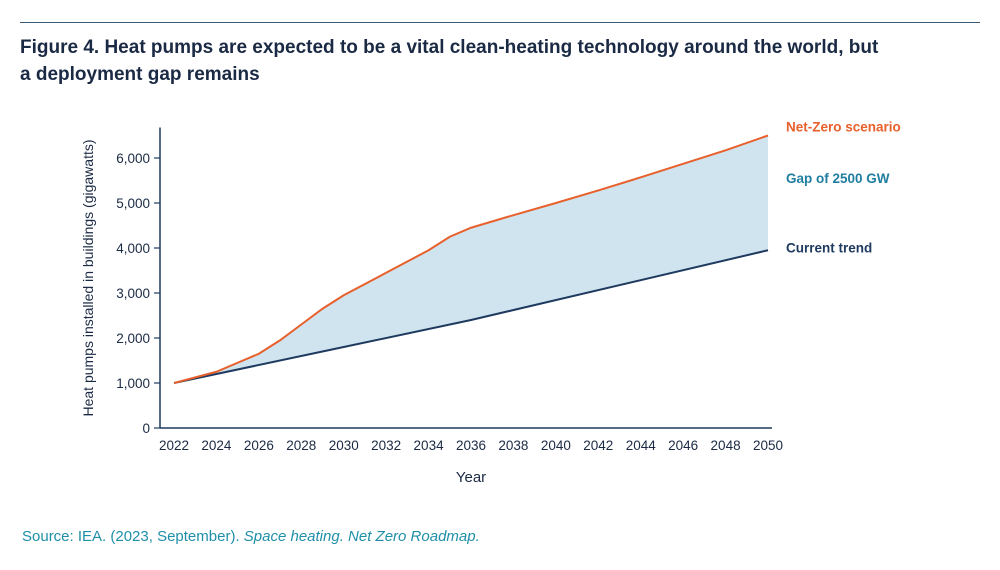  I want to click on x-tick-label: 2032, so click(386, 445).